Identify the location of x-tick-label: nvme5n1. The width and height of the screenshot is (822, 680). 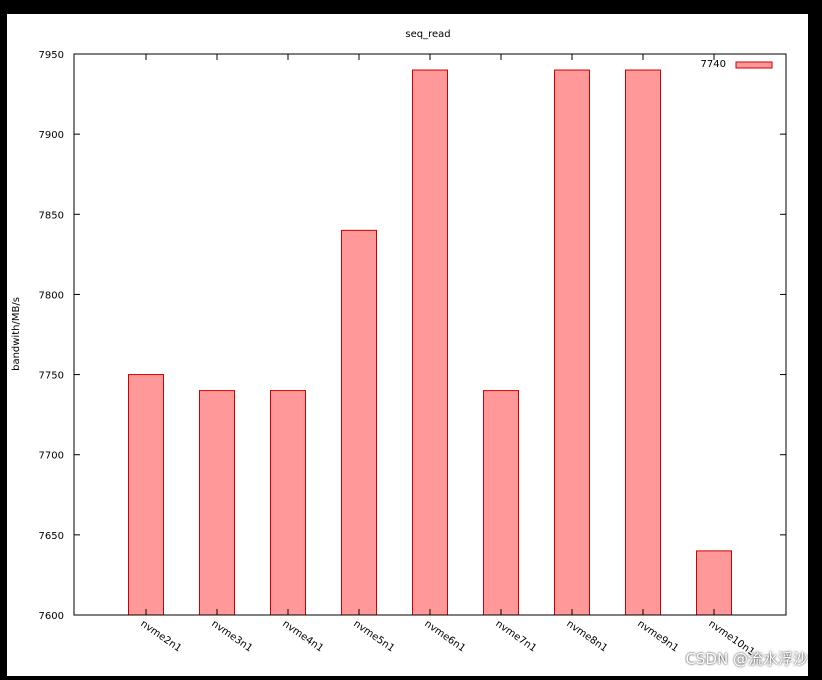
(373, 636).